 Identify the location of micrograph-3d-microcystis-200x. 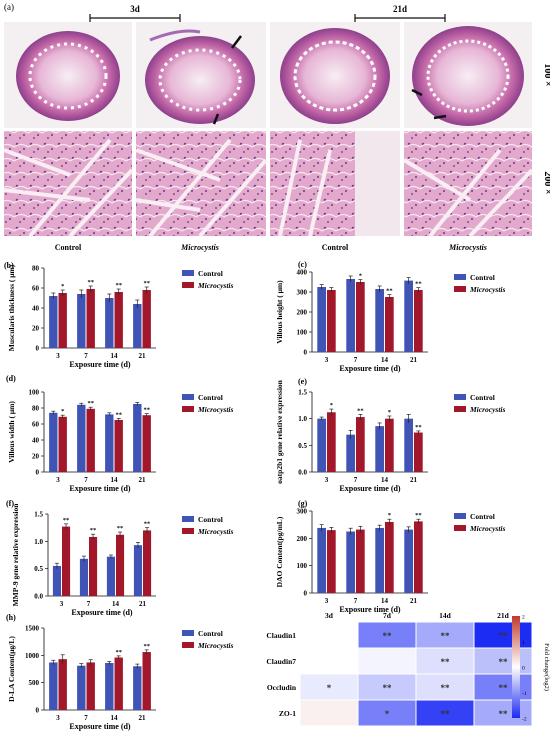
(201, 184).